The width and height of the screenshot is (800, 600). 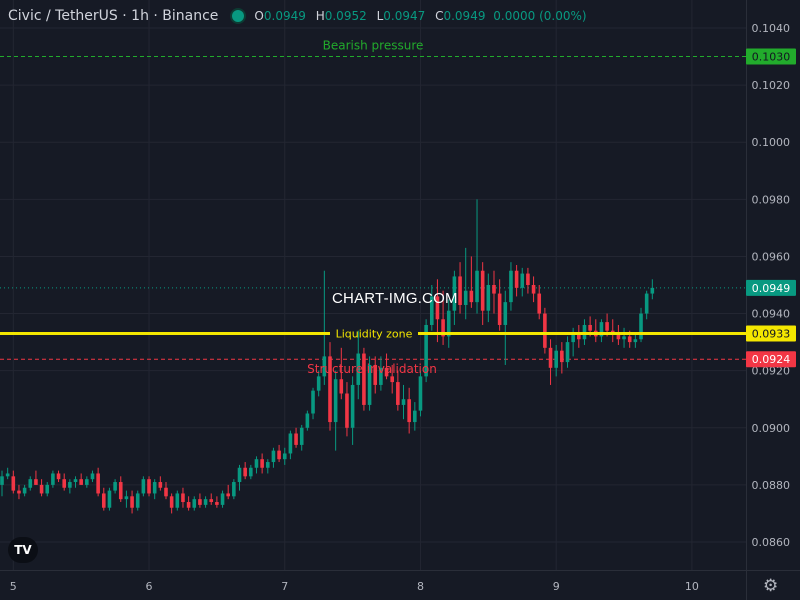 What do you see at coordinates (23, 550) in the screenshot?
I see `tradingview-logo-icon: TV` at bounding box center [23, 550].